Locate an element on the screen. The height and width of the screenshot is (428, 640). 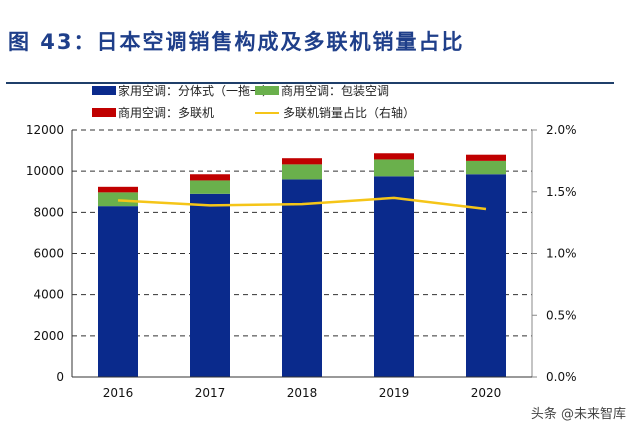
figure-title: 图 43：日本空调销售构成及多联机销量占比 is located at coordinates (236, 42).